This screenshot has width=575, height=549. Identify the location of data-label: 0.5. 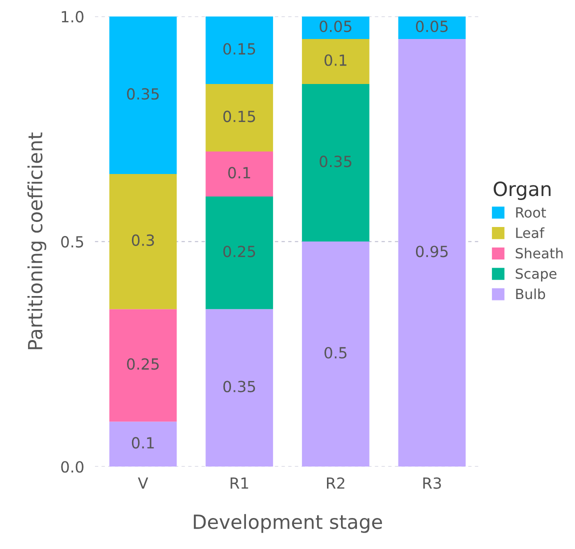
(335, 352).